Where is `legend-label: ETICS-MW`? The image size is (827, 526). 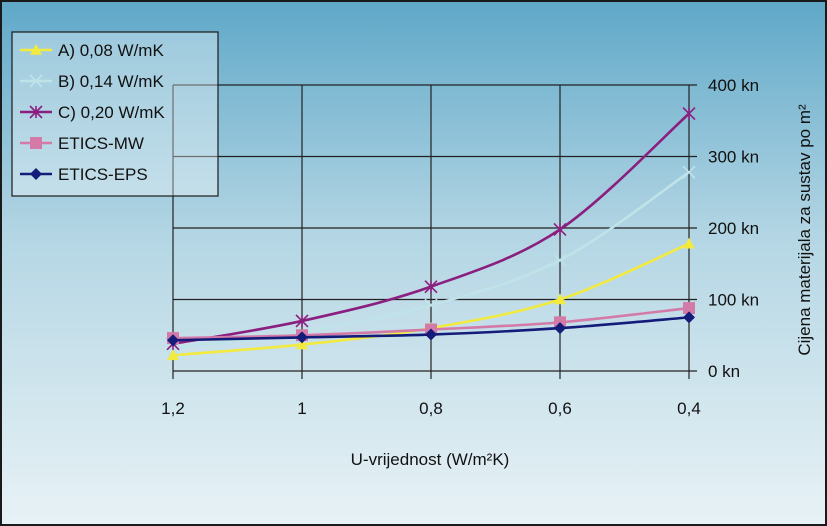
legend-label: ETICS-MW is located at coordinates (101, 143).